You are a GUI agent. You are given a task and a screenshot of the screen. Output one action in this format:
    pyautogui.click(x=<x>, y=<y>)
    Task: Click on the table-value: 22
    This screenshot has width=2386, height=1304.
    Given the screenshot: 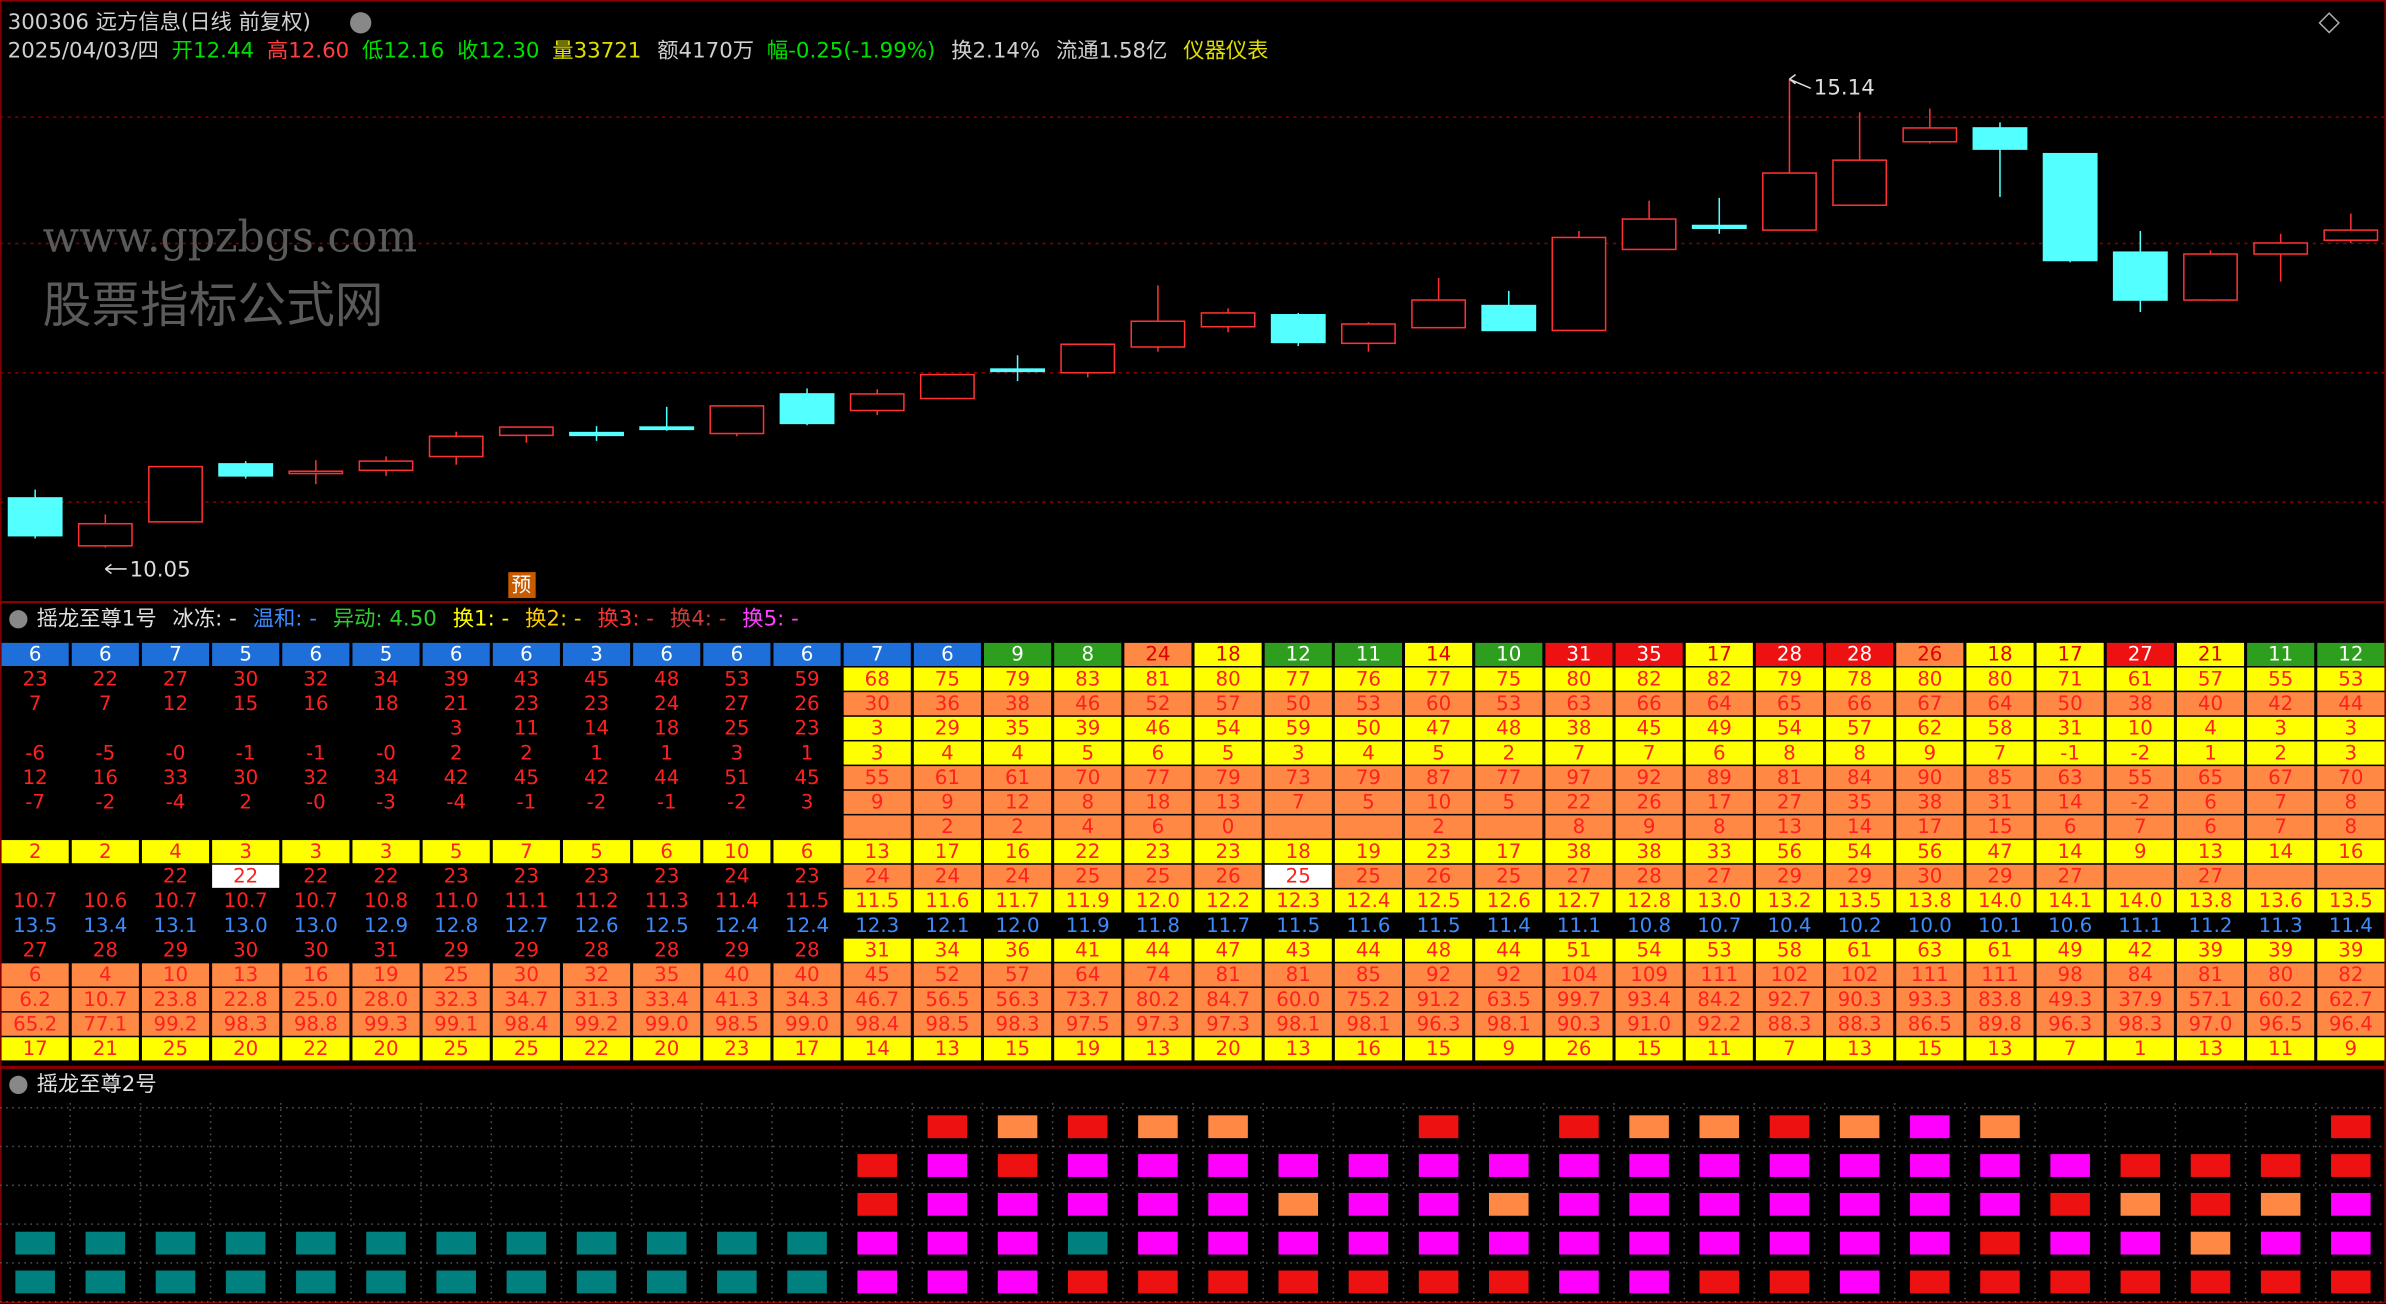 What is the action you would take?
    pyautogui.click(x=315, y=876)
    